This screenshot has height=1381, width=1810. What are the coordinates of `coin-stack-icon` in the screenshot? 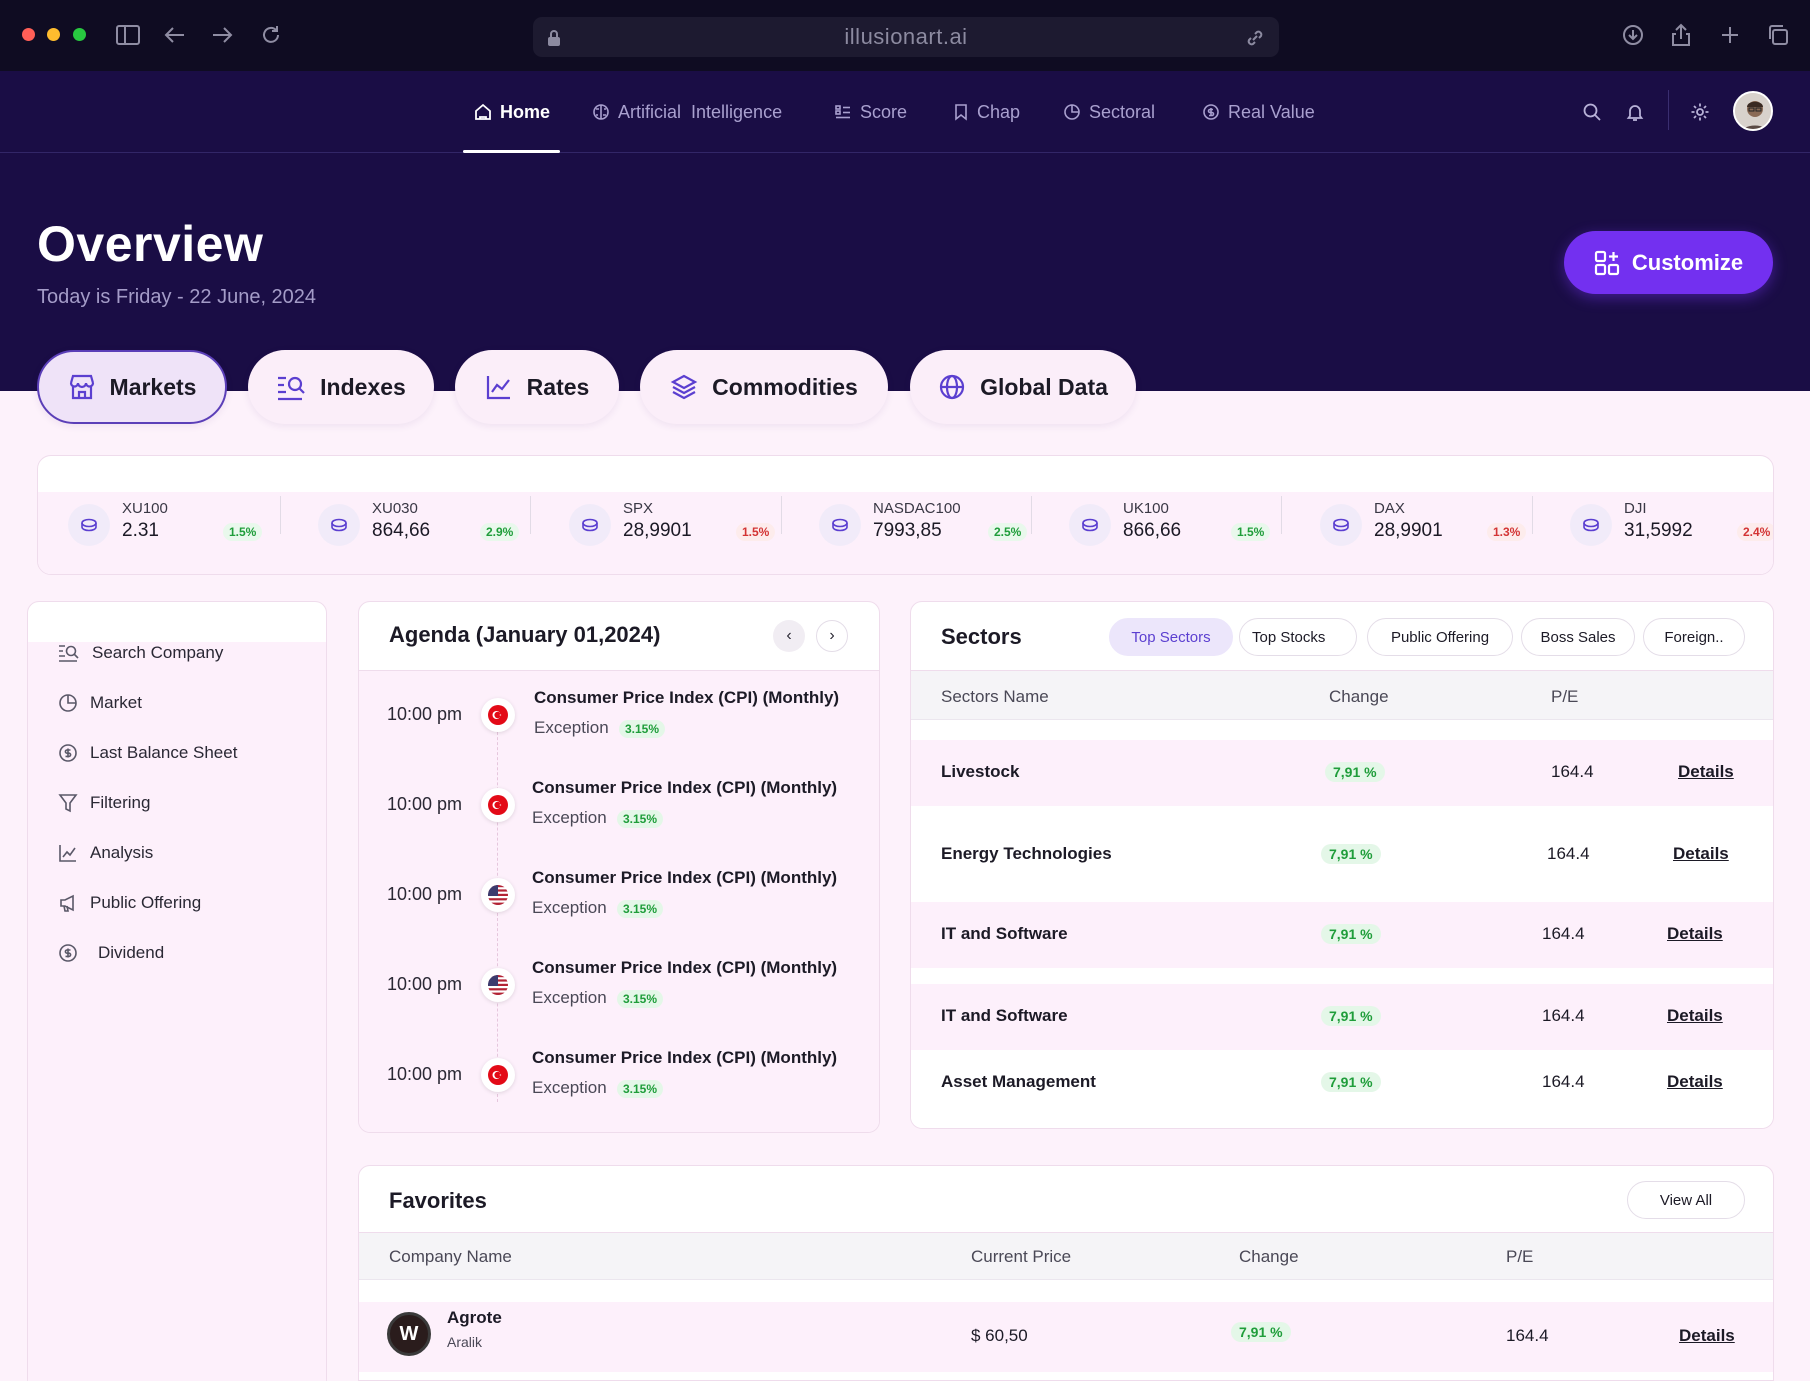 It's located at (1591, 525).